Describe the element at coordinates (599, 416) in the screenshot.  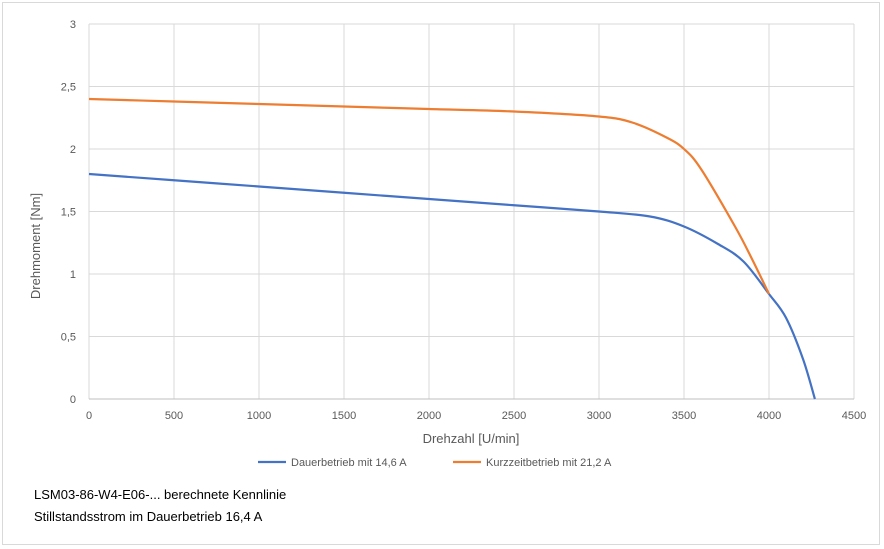
I see `x-tick-label: 3000` at that location.